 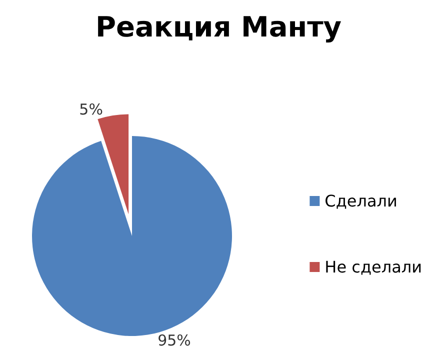 What do you see at coordinates (218, 27) in the screenshot?
I see `chart-title: Реакция Манту` at bounding box center [218, 27].